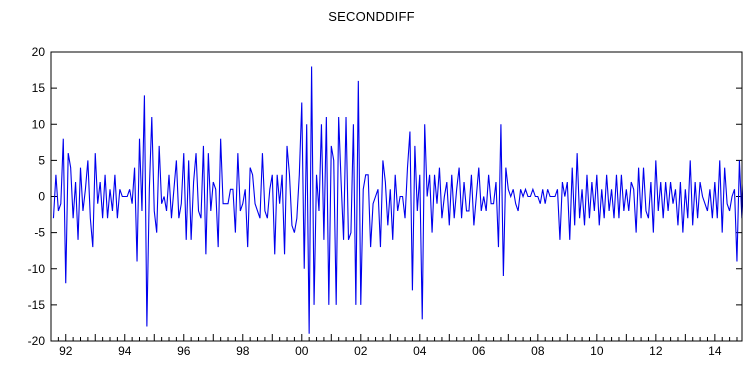 The height and width of the screenshot is (367, 743). What do you see at coordinates (39, 124) in the screenshot?
I see `y-tick-label: 10` at bounding box center [39, 124].